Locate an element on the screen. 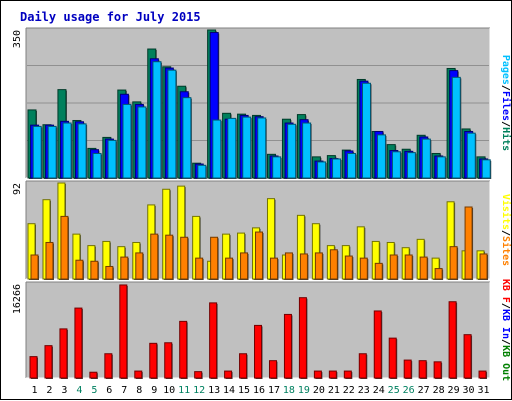 The height and width of the screenshot is (401, 512). panel-visits-legend-entry-1: / is located at coordinates (505, 233).